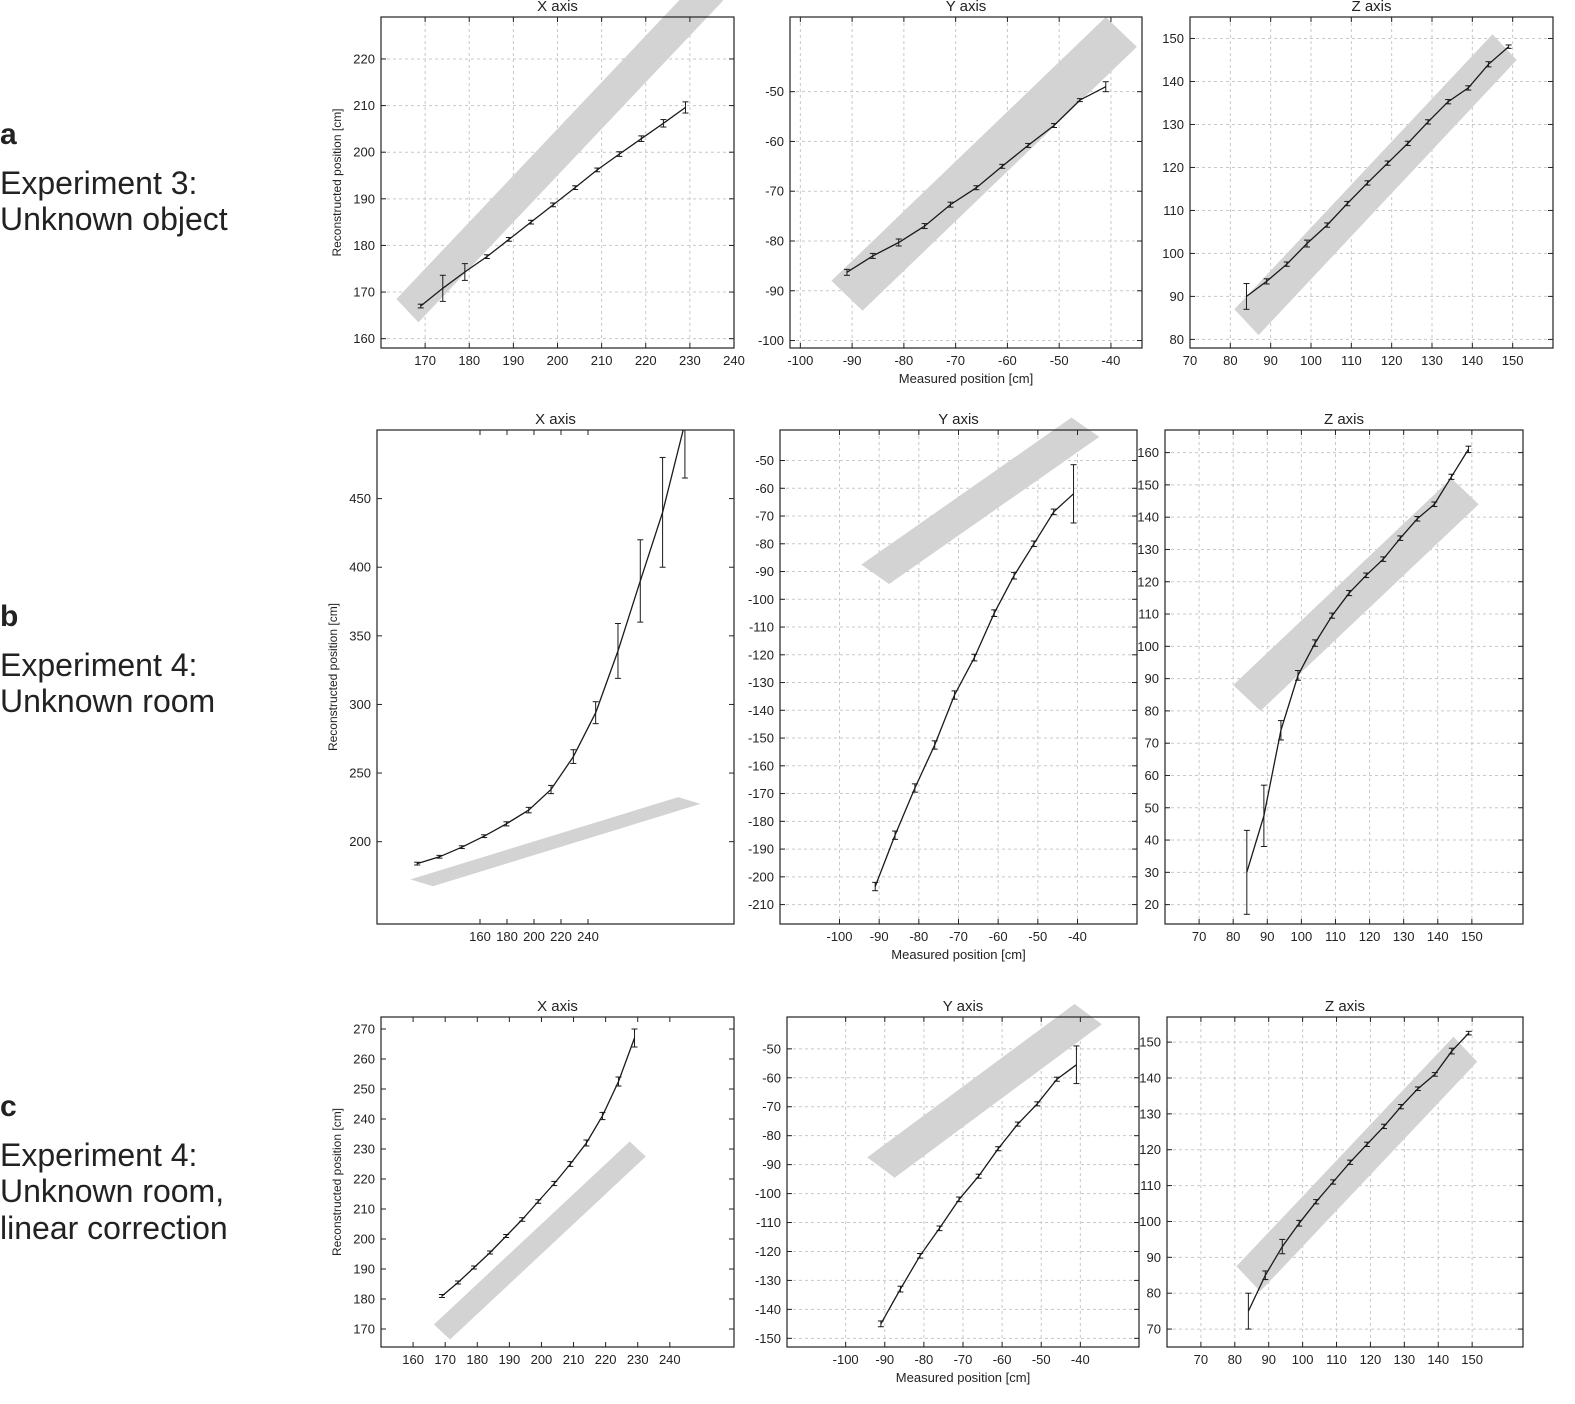 This screenshot has width=1575, height=1404. Describe the element at coordinates (1152, 743) in the screenshot. I see `y-tick-label: 70` at that location.